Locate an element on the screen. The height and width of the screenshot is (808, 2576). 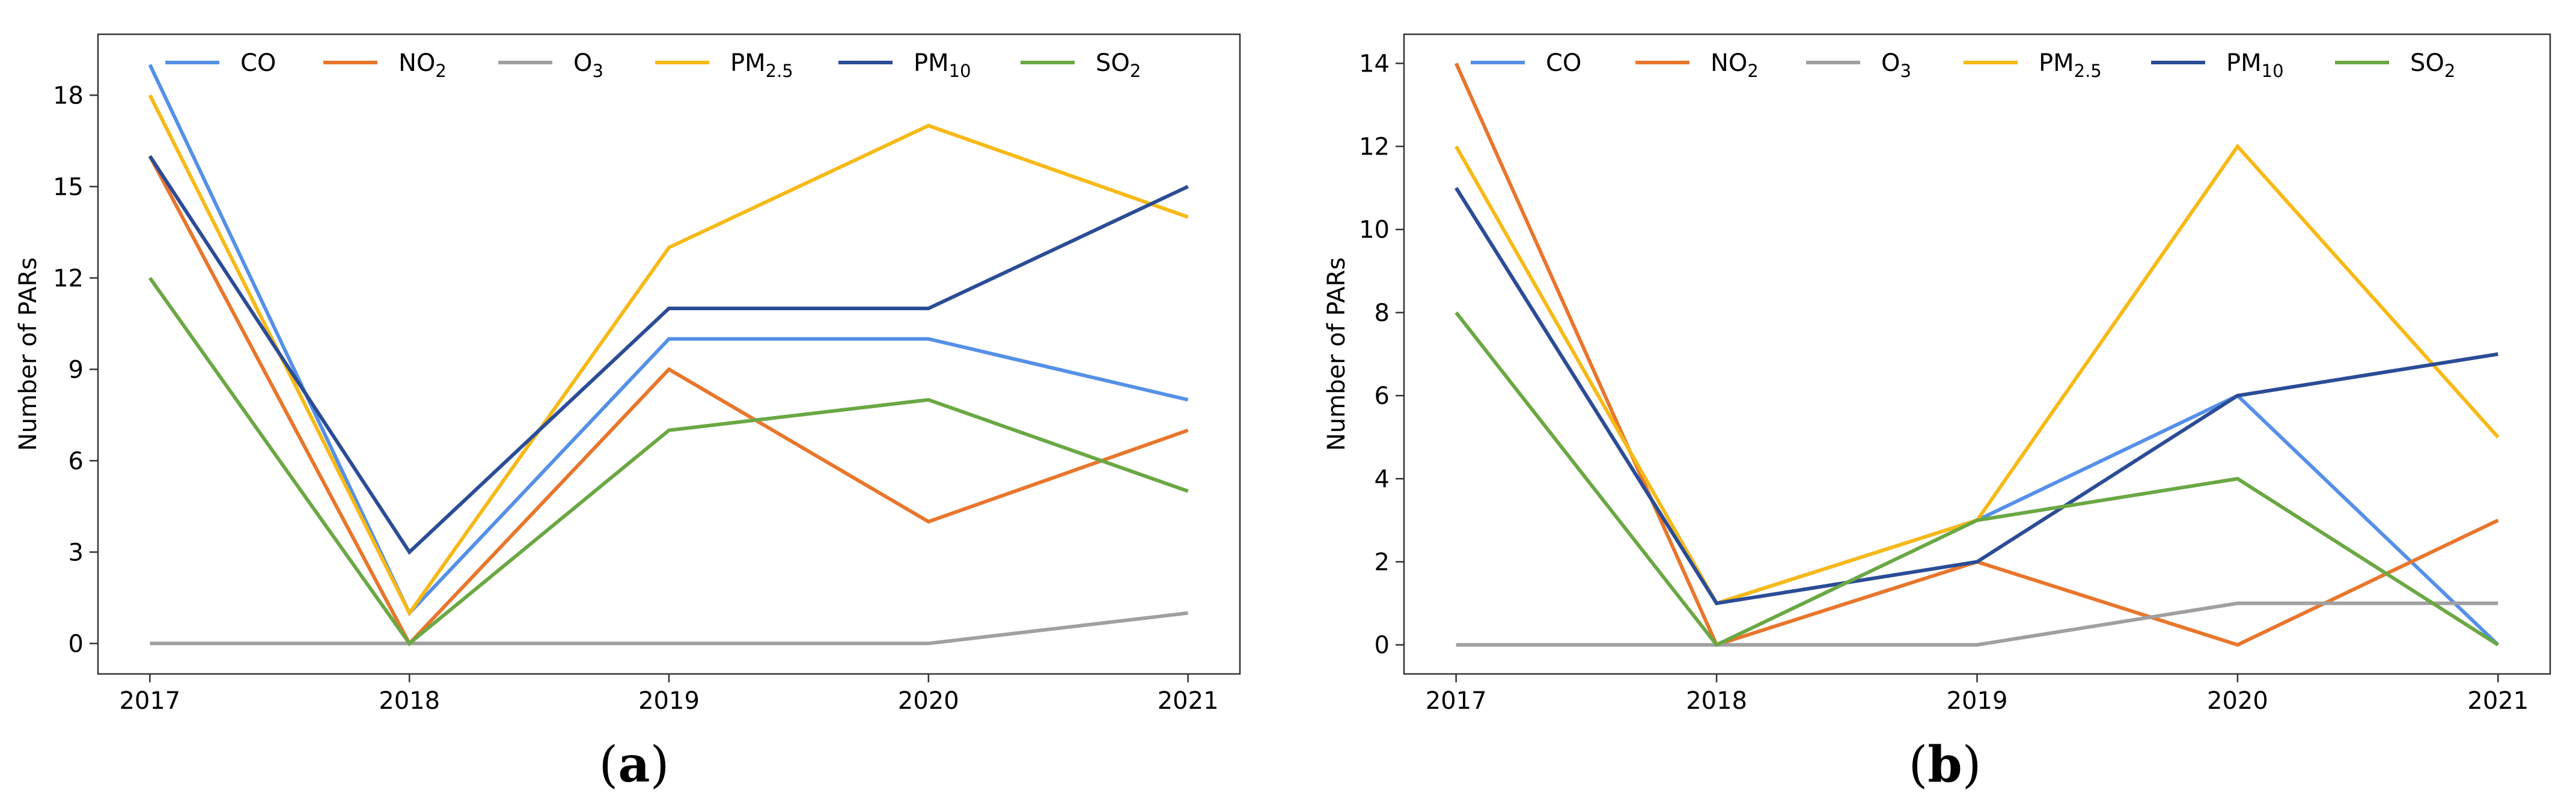
panel-label: (a) is located at coordinates (634, 765).